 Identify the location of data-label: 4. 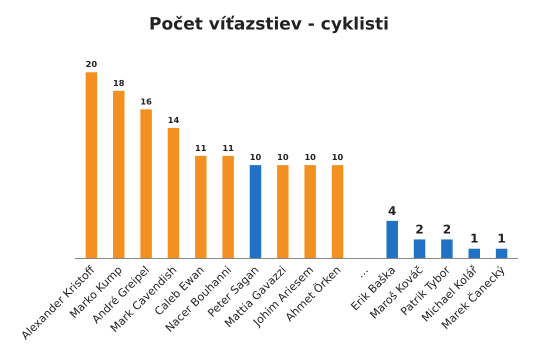
(392, 211).